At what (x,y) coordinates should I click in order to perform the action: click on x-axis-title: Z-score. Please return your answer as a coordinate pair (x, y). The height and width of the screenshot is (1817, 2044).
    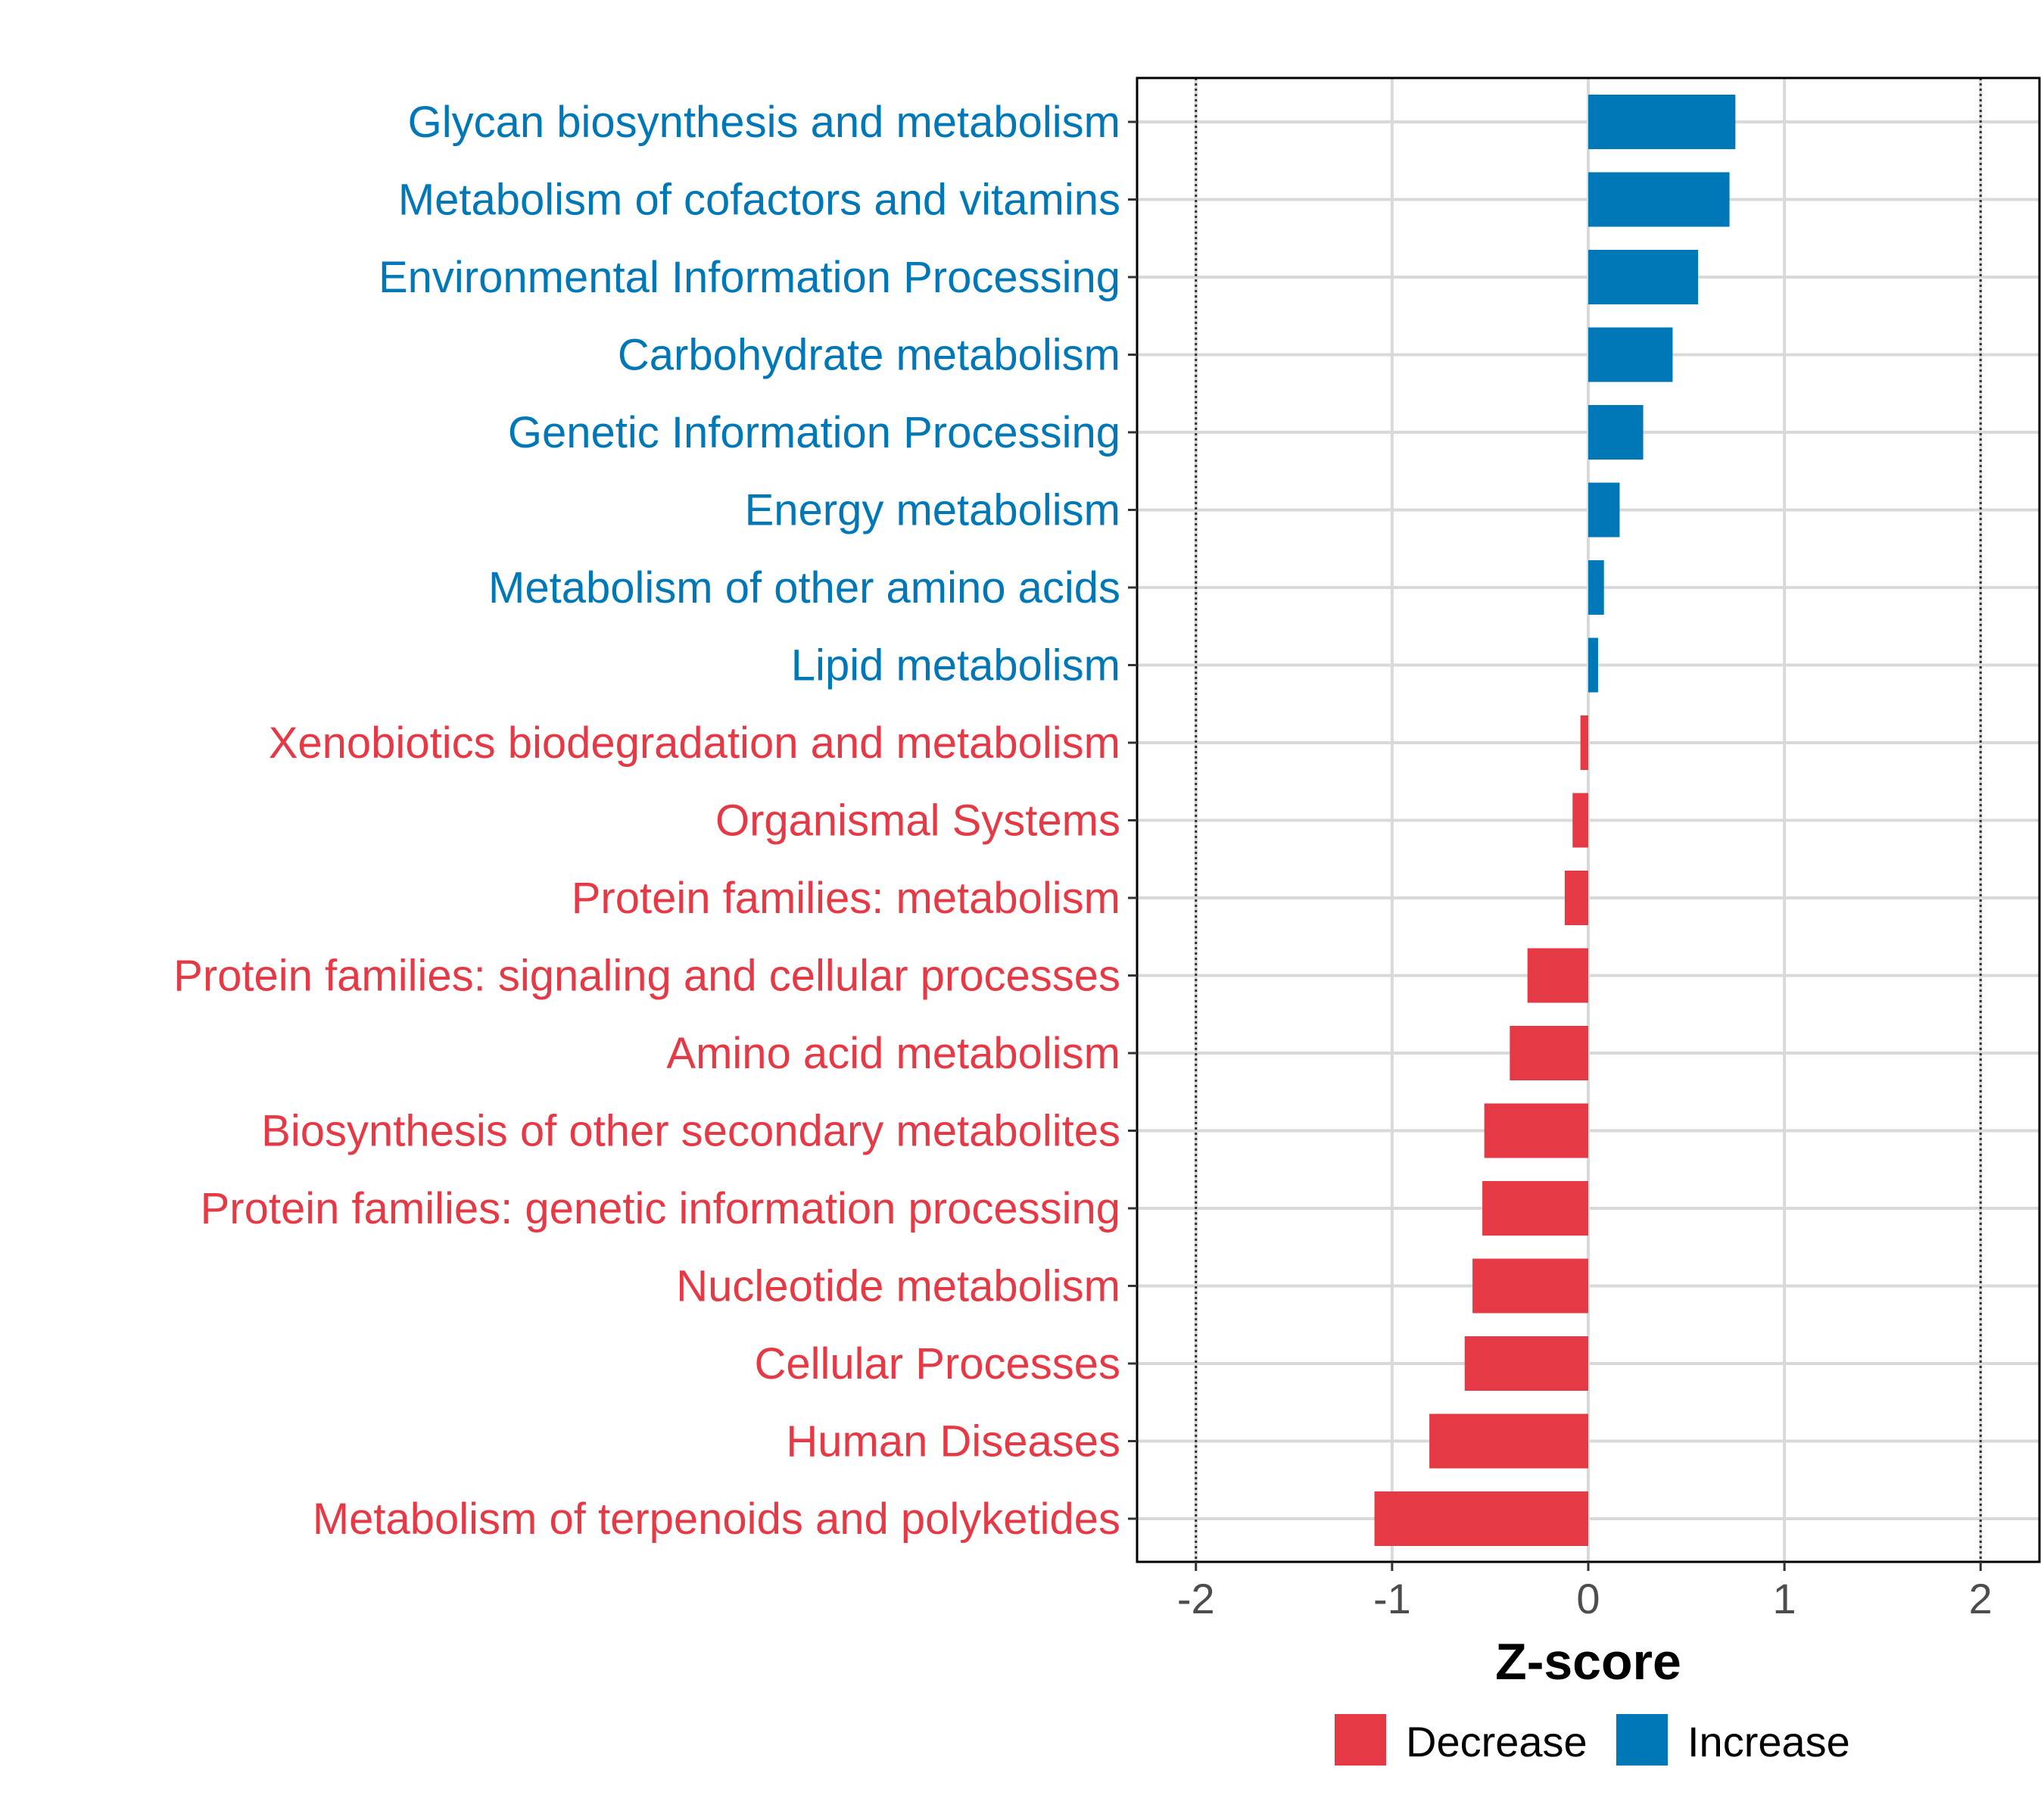
    Looking at the image, I should click on (1588, 1662).